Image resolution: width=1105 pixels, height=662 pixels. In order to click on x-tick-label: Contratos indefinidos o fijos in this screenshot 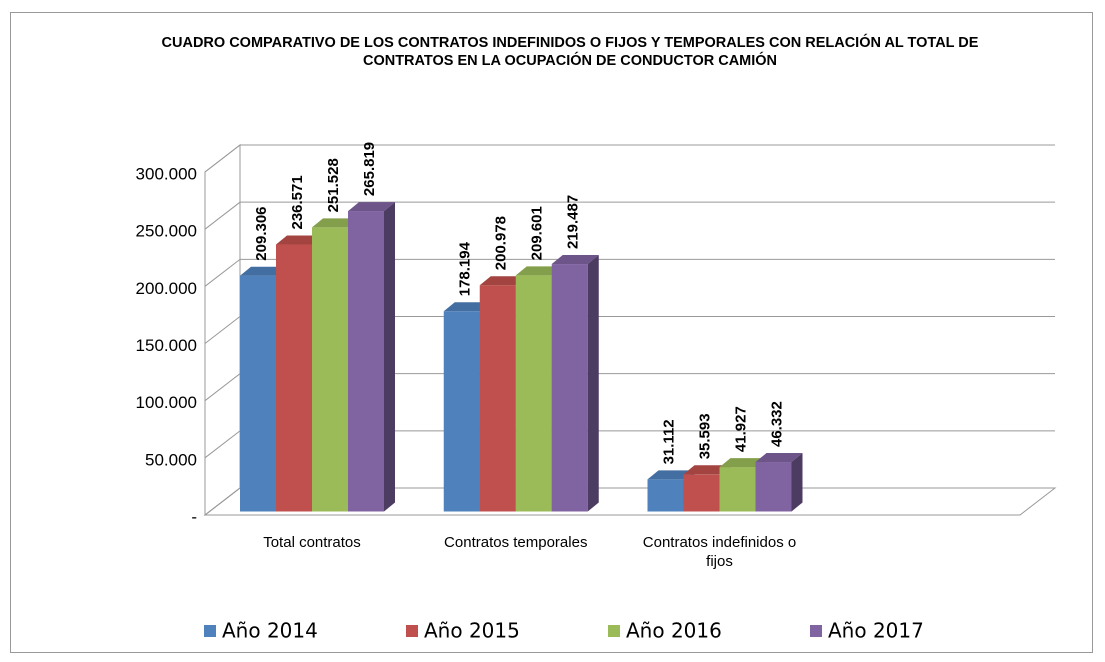, I will do `click(719, 552)`.